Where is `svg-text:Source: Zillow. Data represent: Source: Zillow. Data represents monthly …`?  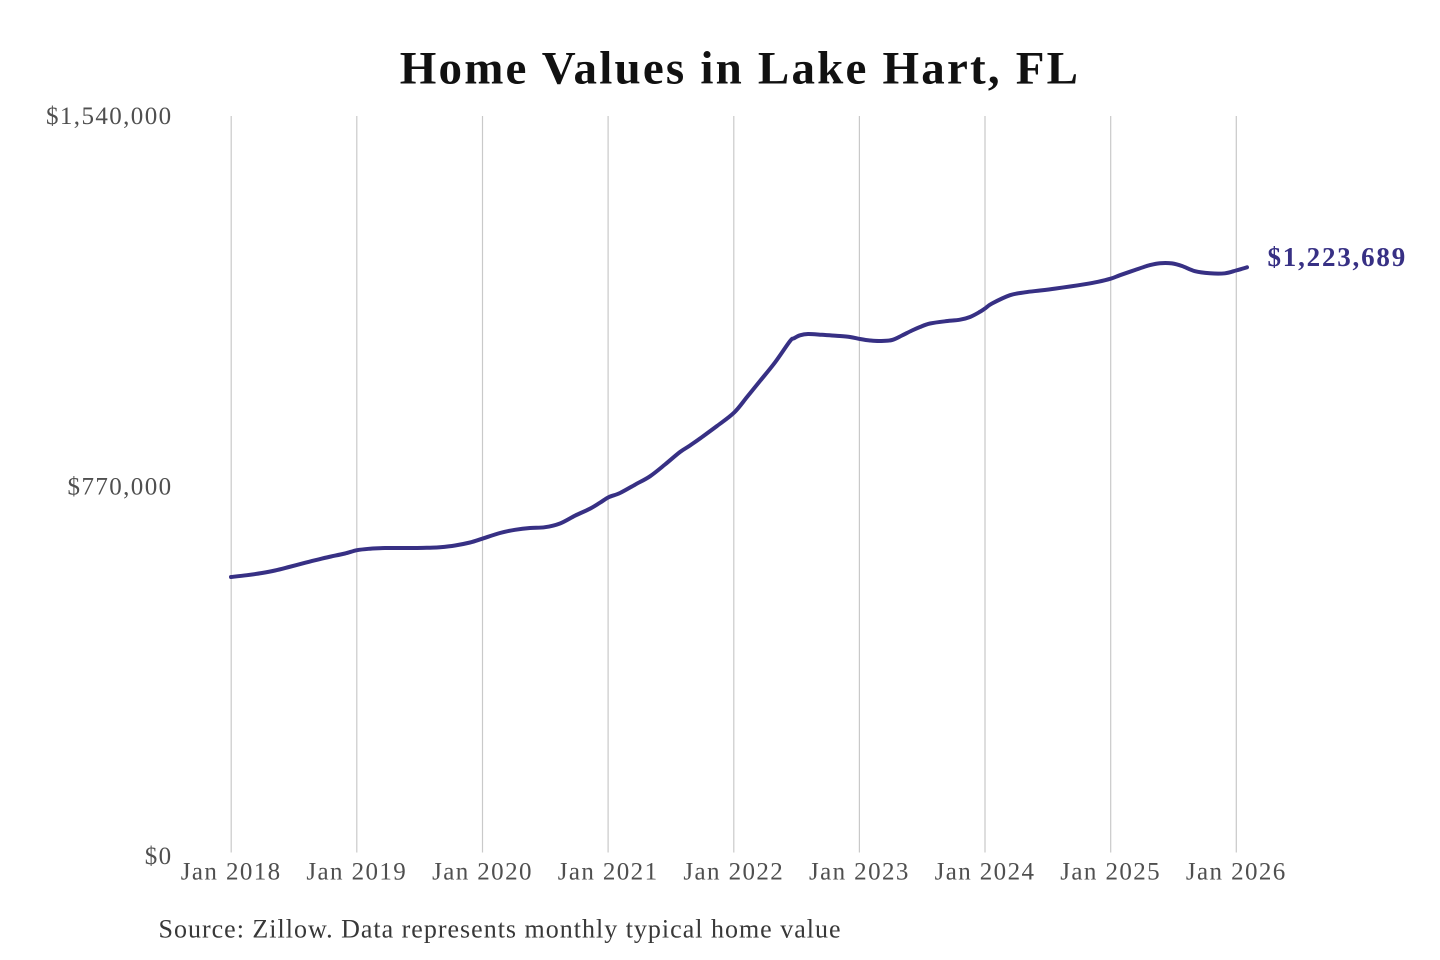 svg-text:Source: Zillow. Data represent: Source: Zillow. Data represents monthly … is located at coordinates (500, 929).